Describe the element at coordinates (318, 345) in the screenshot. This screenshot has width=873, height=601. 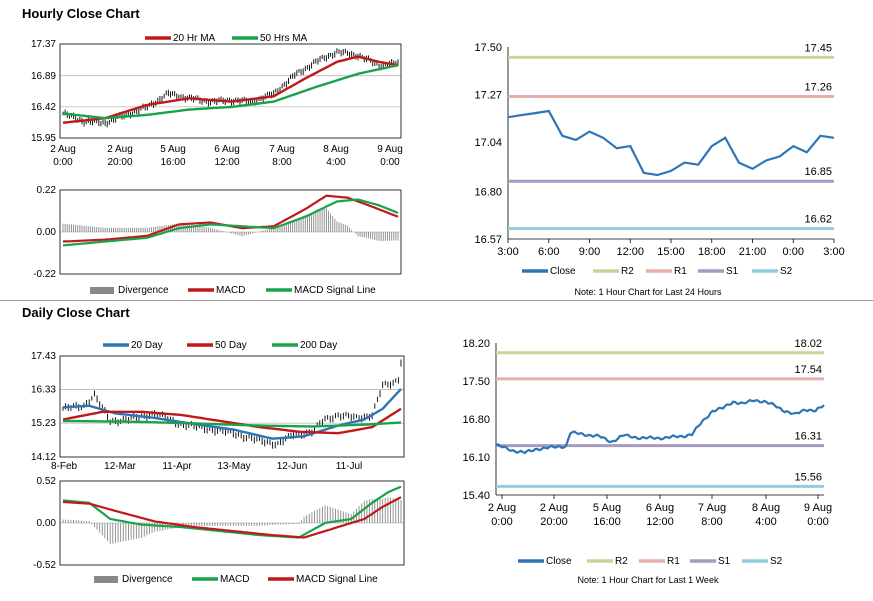
I see `daily-legend-200-day-label: 200 Day` at that location.